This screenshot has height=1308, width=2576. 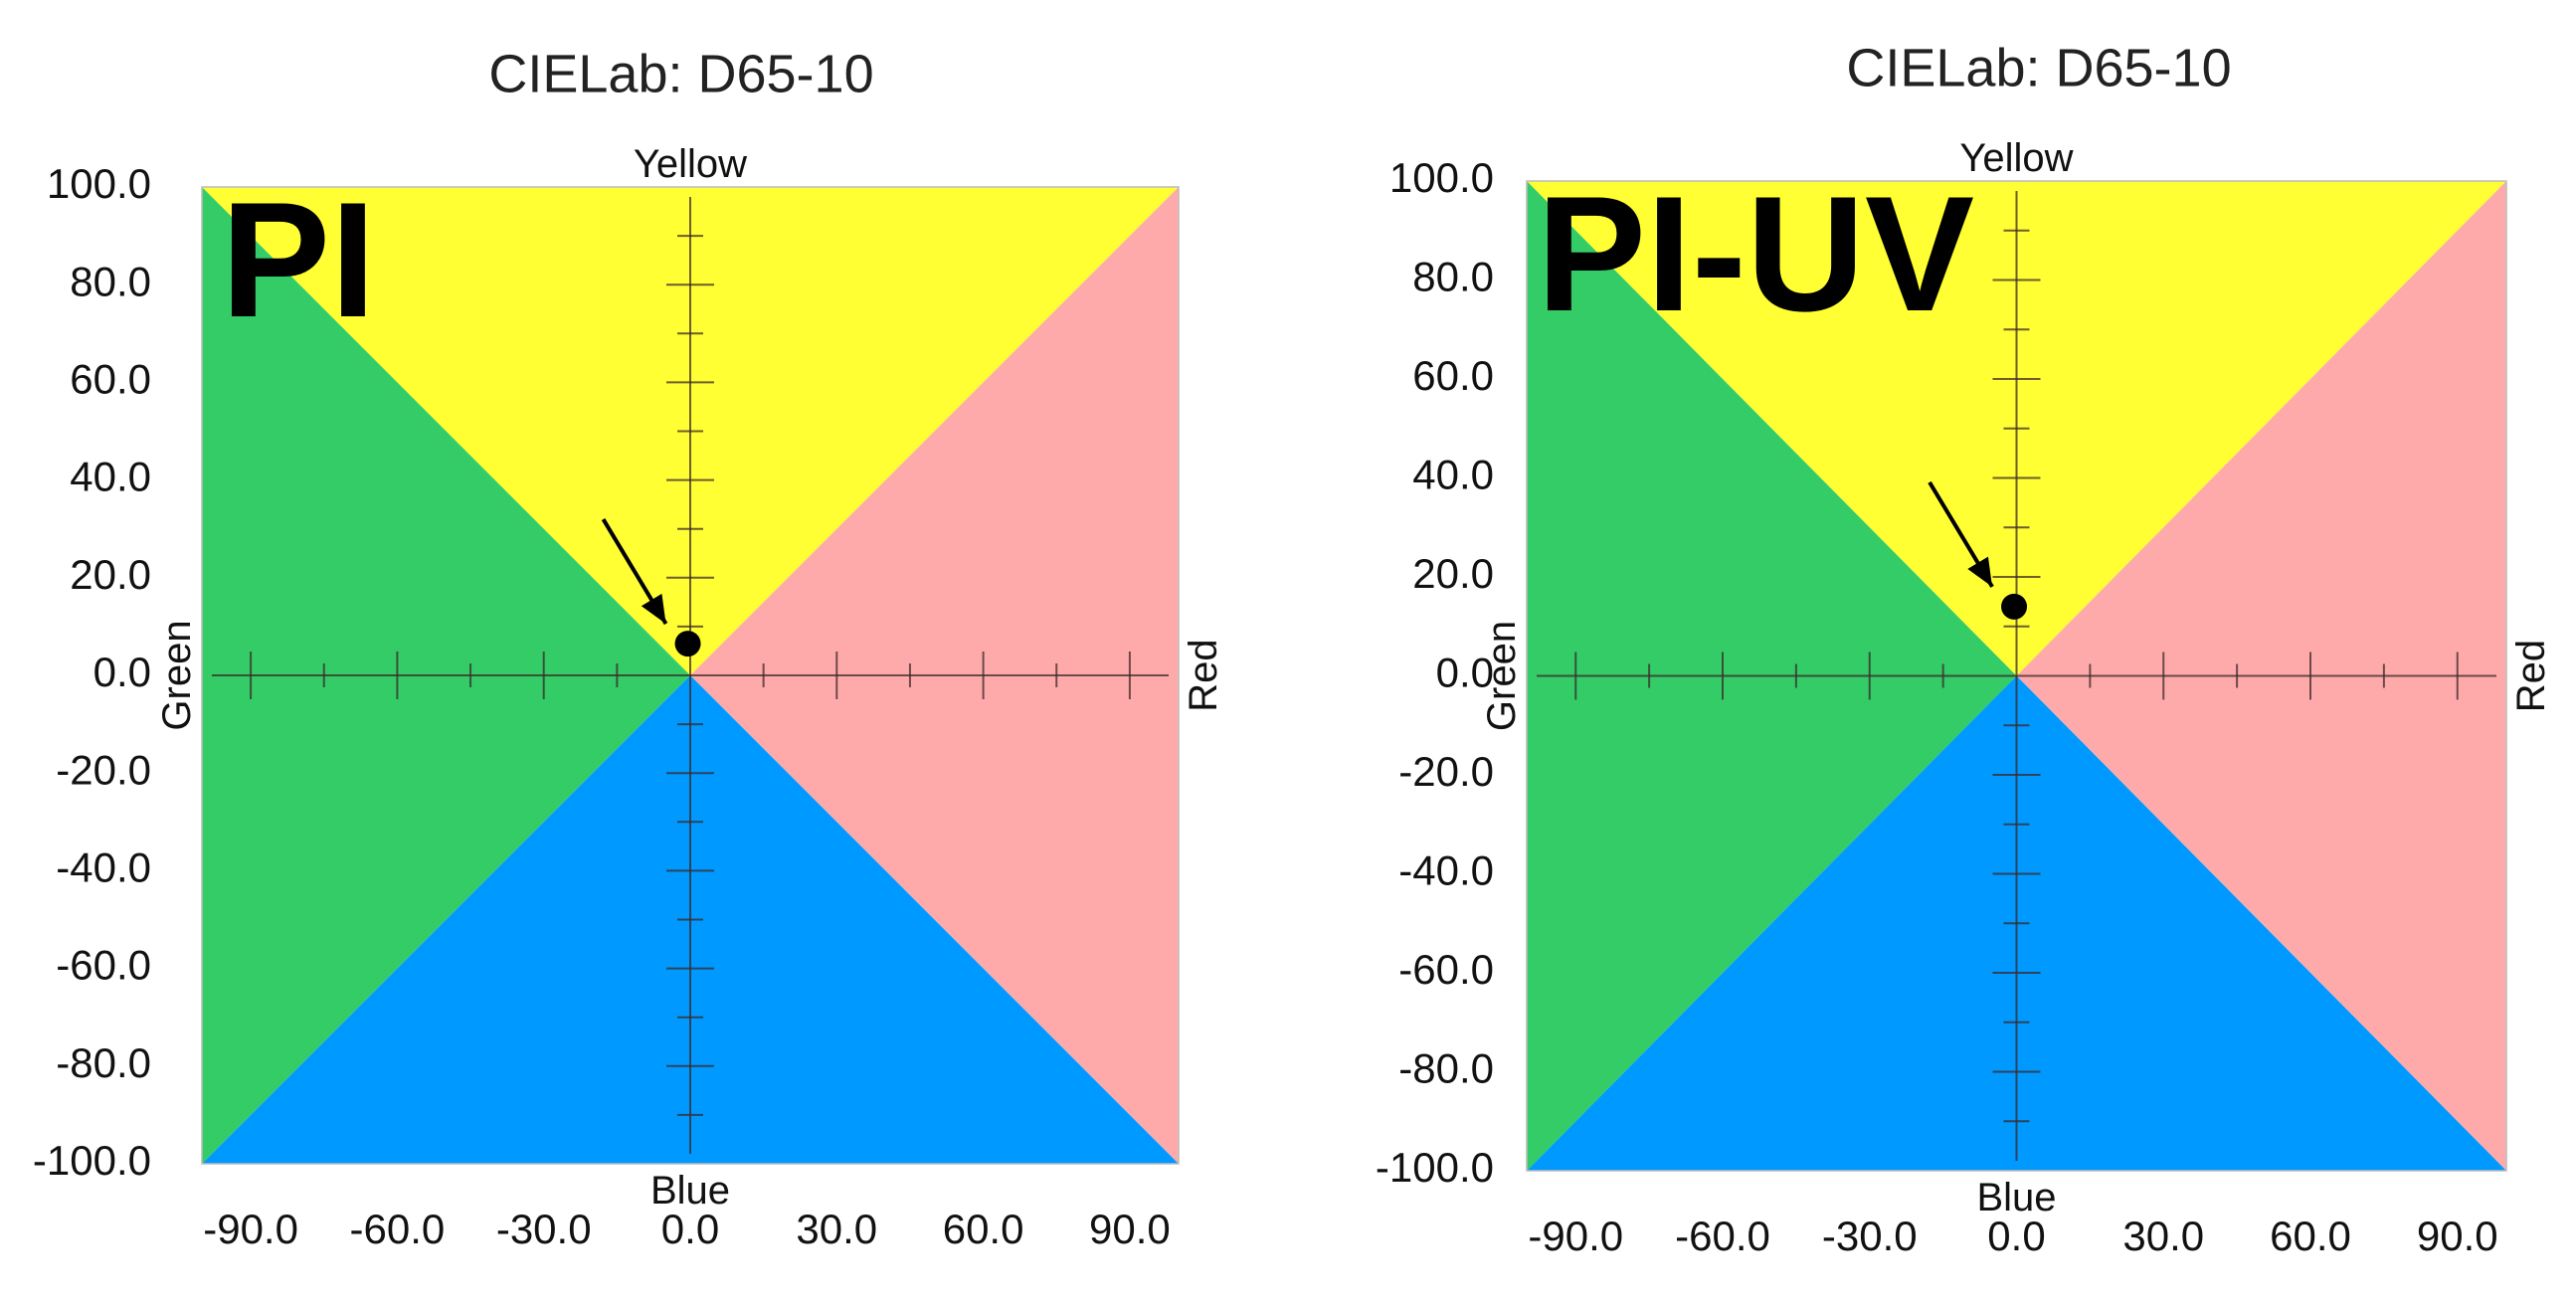 I want to click on panel-label: PI, so click(x=298, y=259).